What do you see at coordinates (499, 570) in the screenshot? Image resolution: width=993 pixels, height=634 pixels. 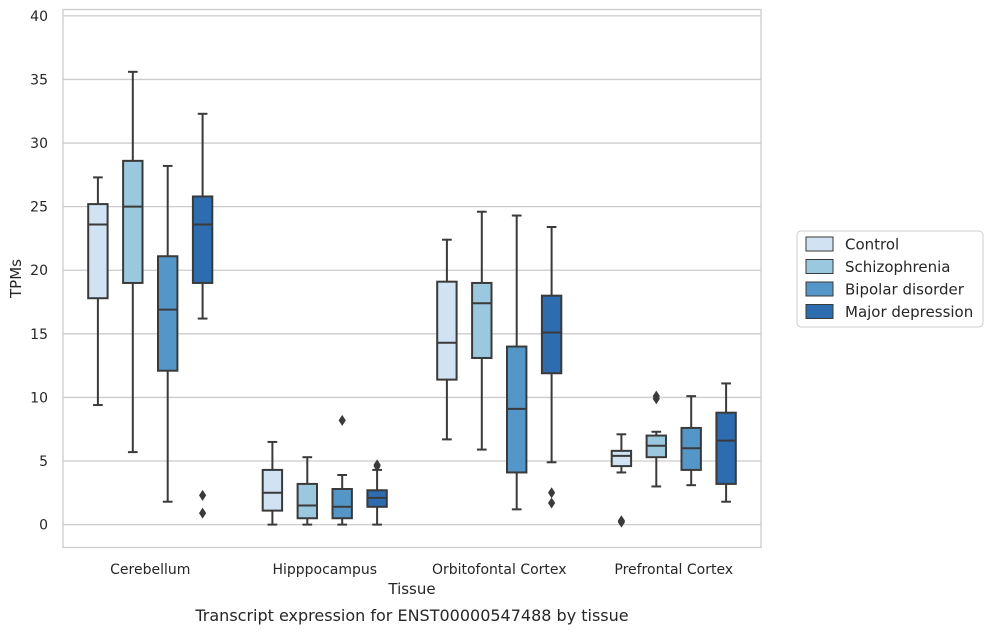 I see `x-tick-label: Orbitofontal Cortex` at bounding box center [499, 570].